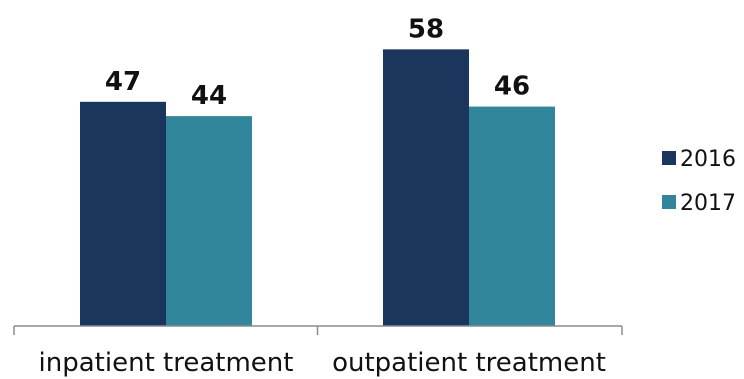 Image resolution: width=744 pixels, height=379 pixels. What do you see at coordinates (426, 29) in the screenshot?
I see `data-label-2016-1: 58` at bounding box center [426, 29].